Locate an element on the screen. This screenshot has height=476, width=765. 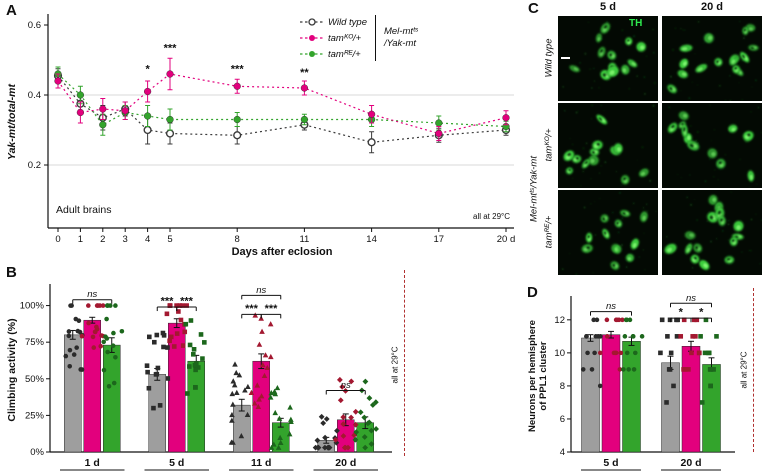
panel-d-label: D is located at coordinates (532, 292).